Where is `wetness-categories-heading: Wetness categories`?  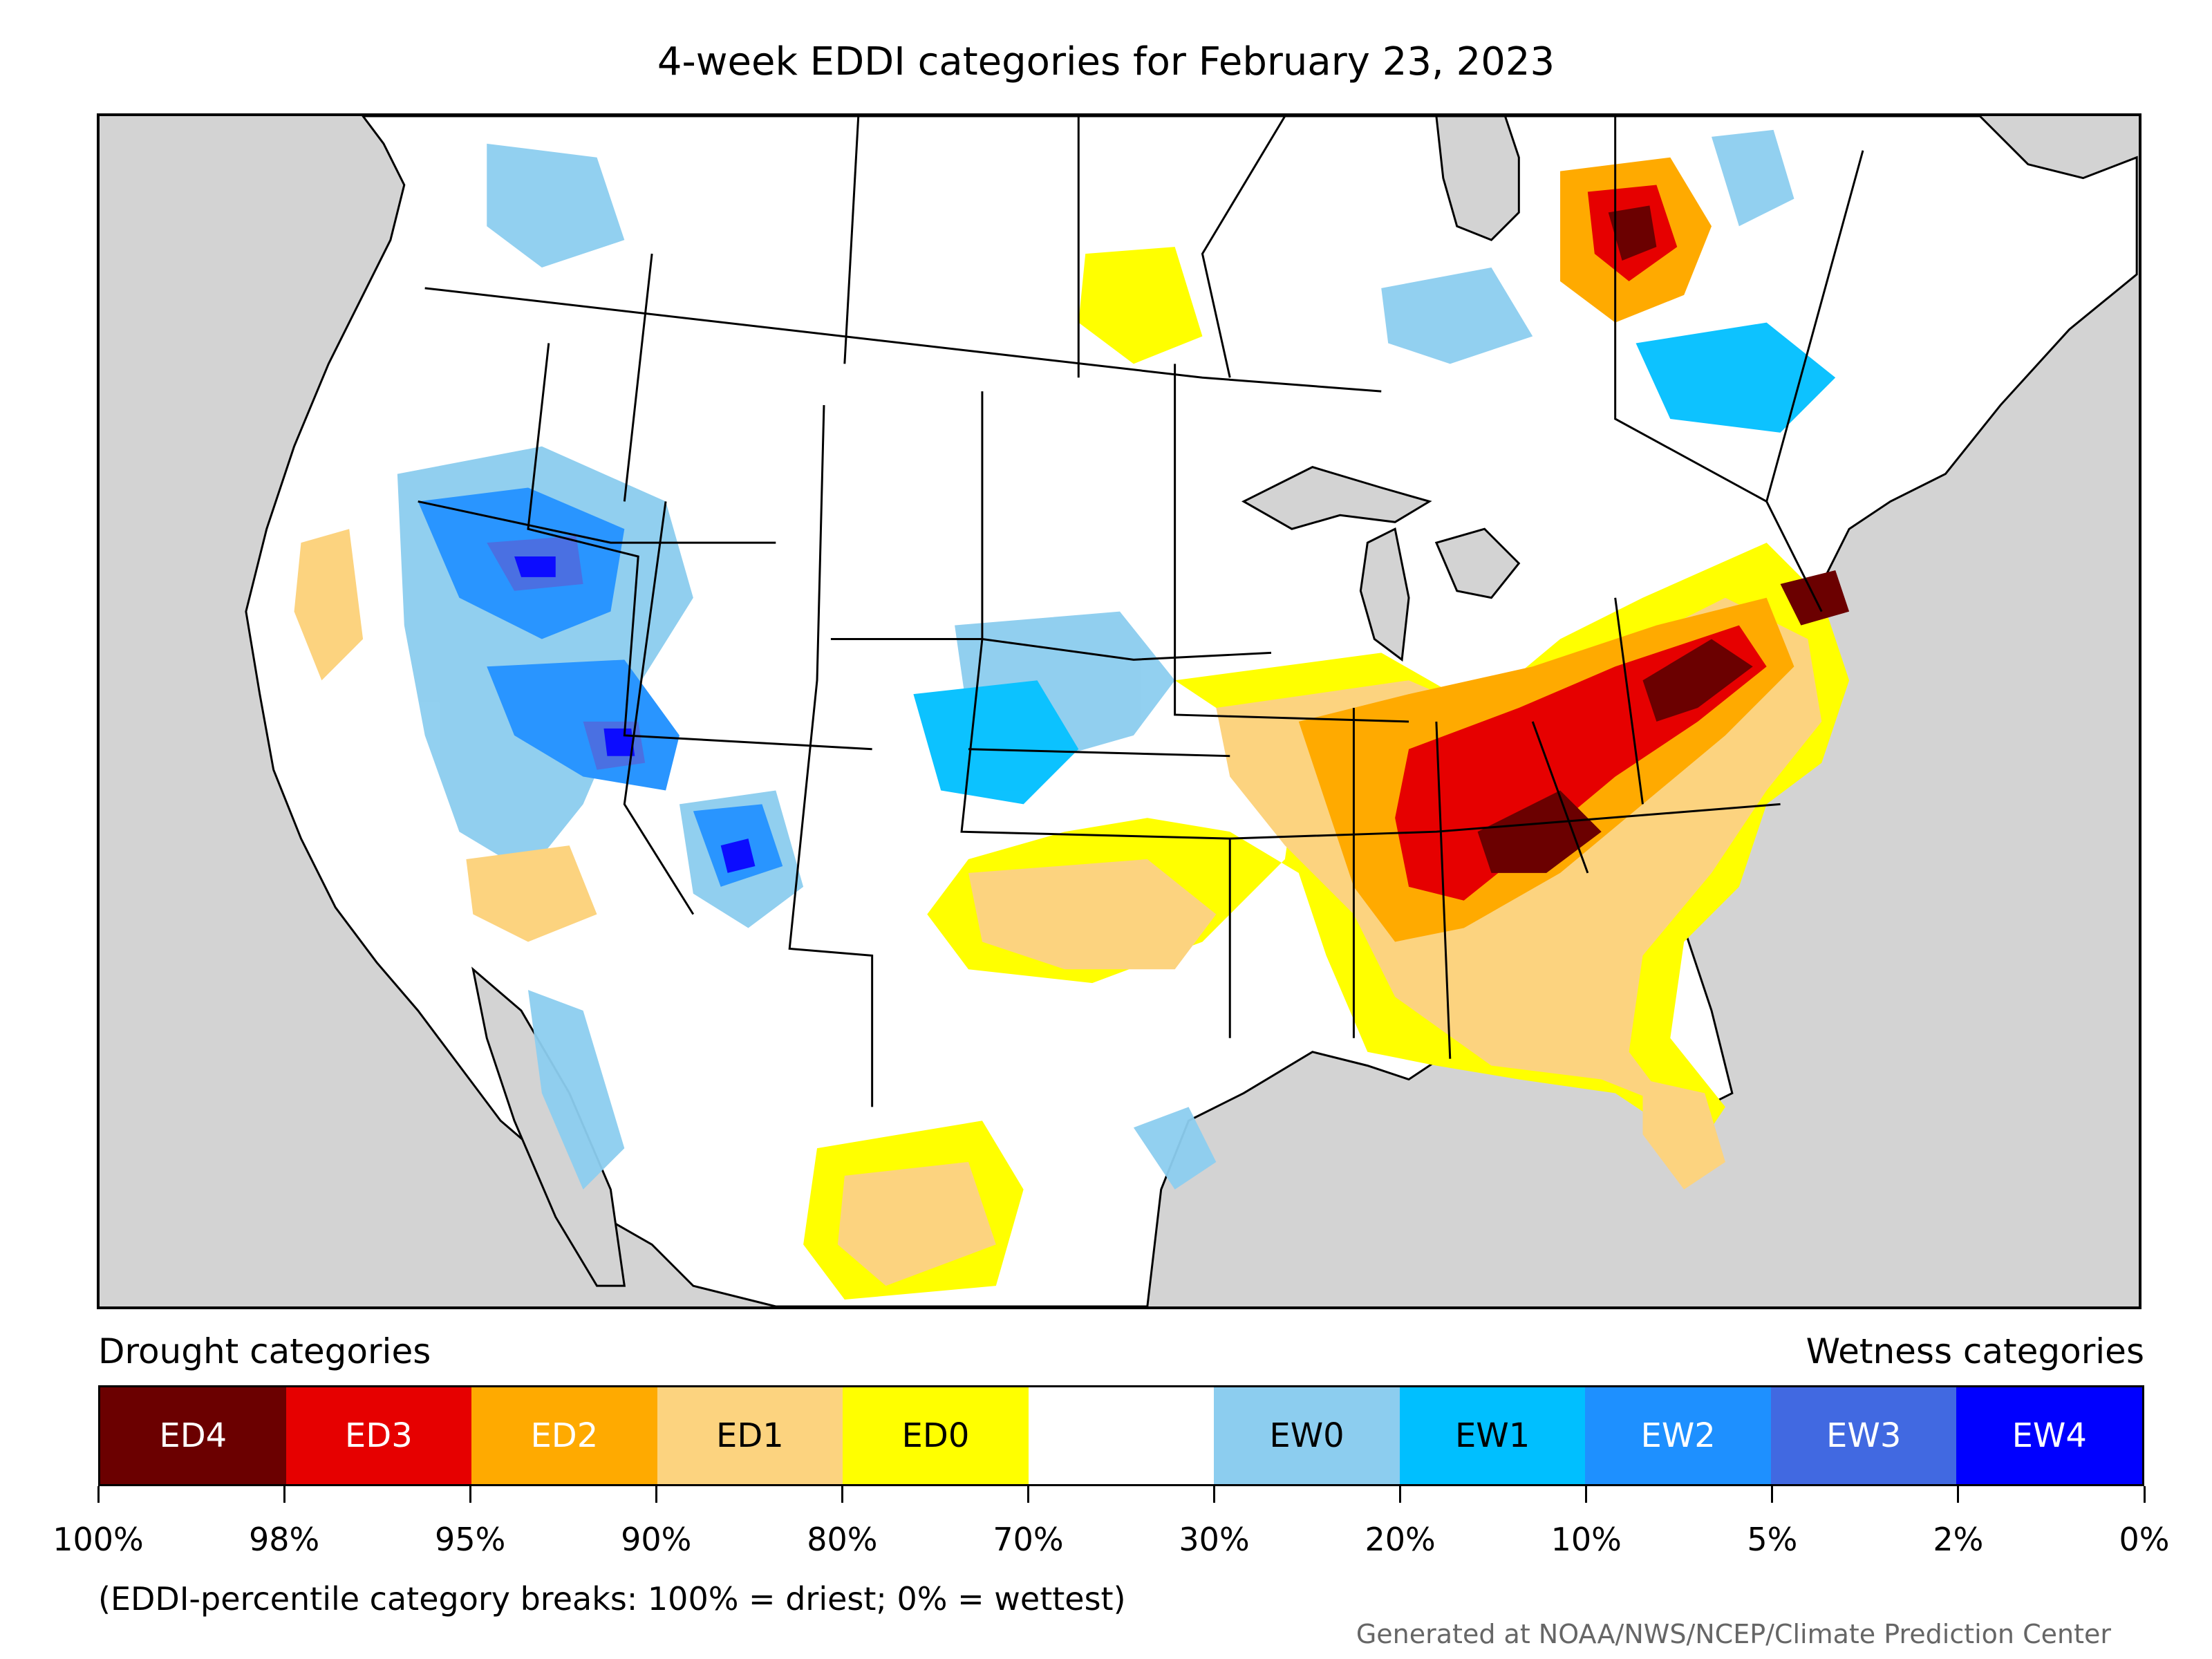
wetness-categories-heading: Wetness categories is located at coordinates (1975, 1351).